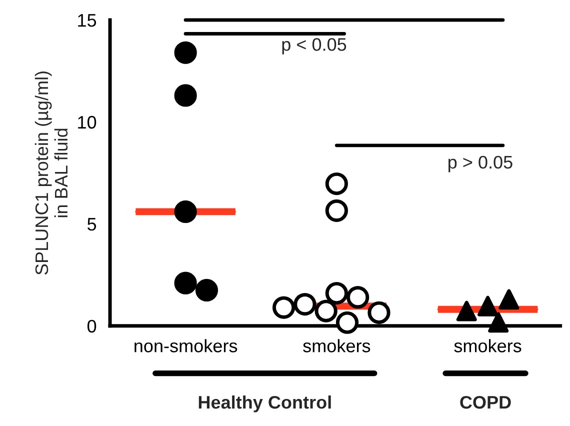 This screenshot has height=426, width=570. I want to click on y-tick-label: 15, so click(87, 20).